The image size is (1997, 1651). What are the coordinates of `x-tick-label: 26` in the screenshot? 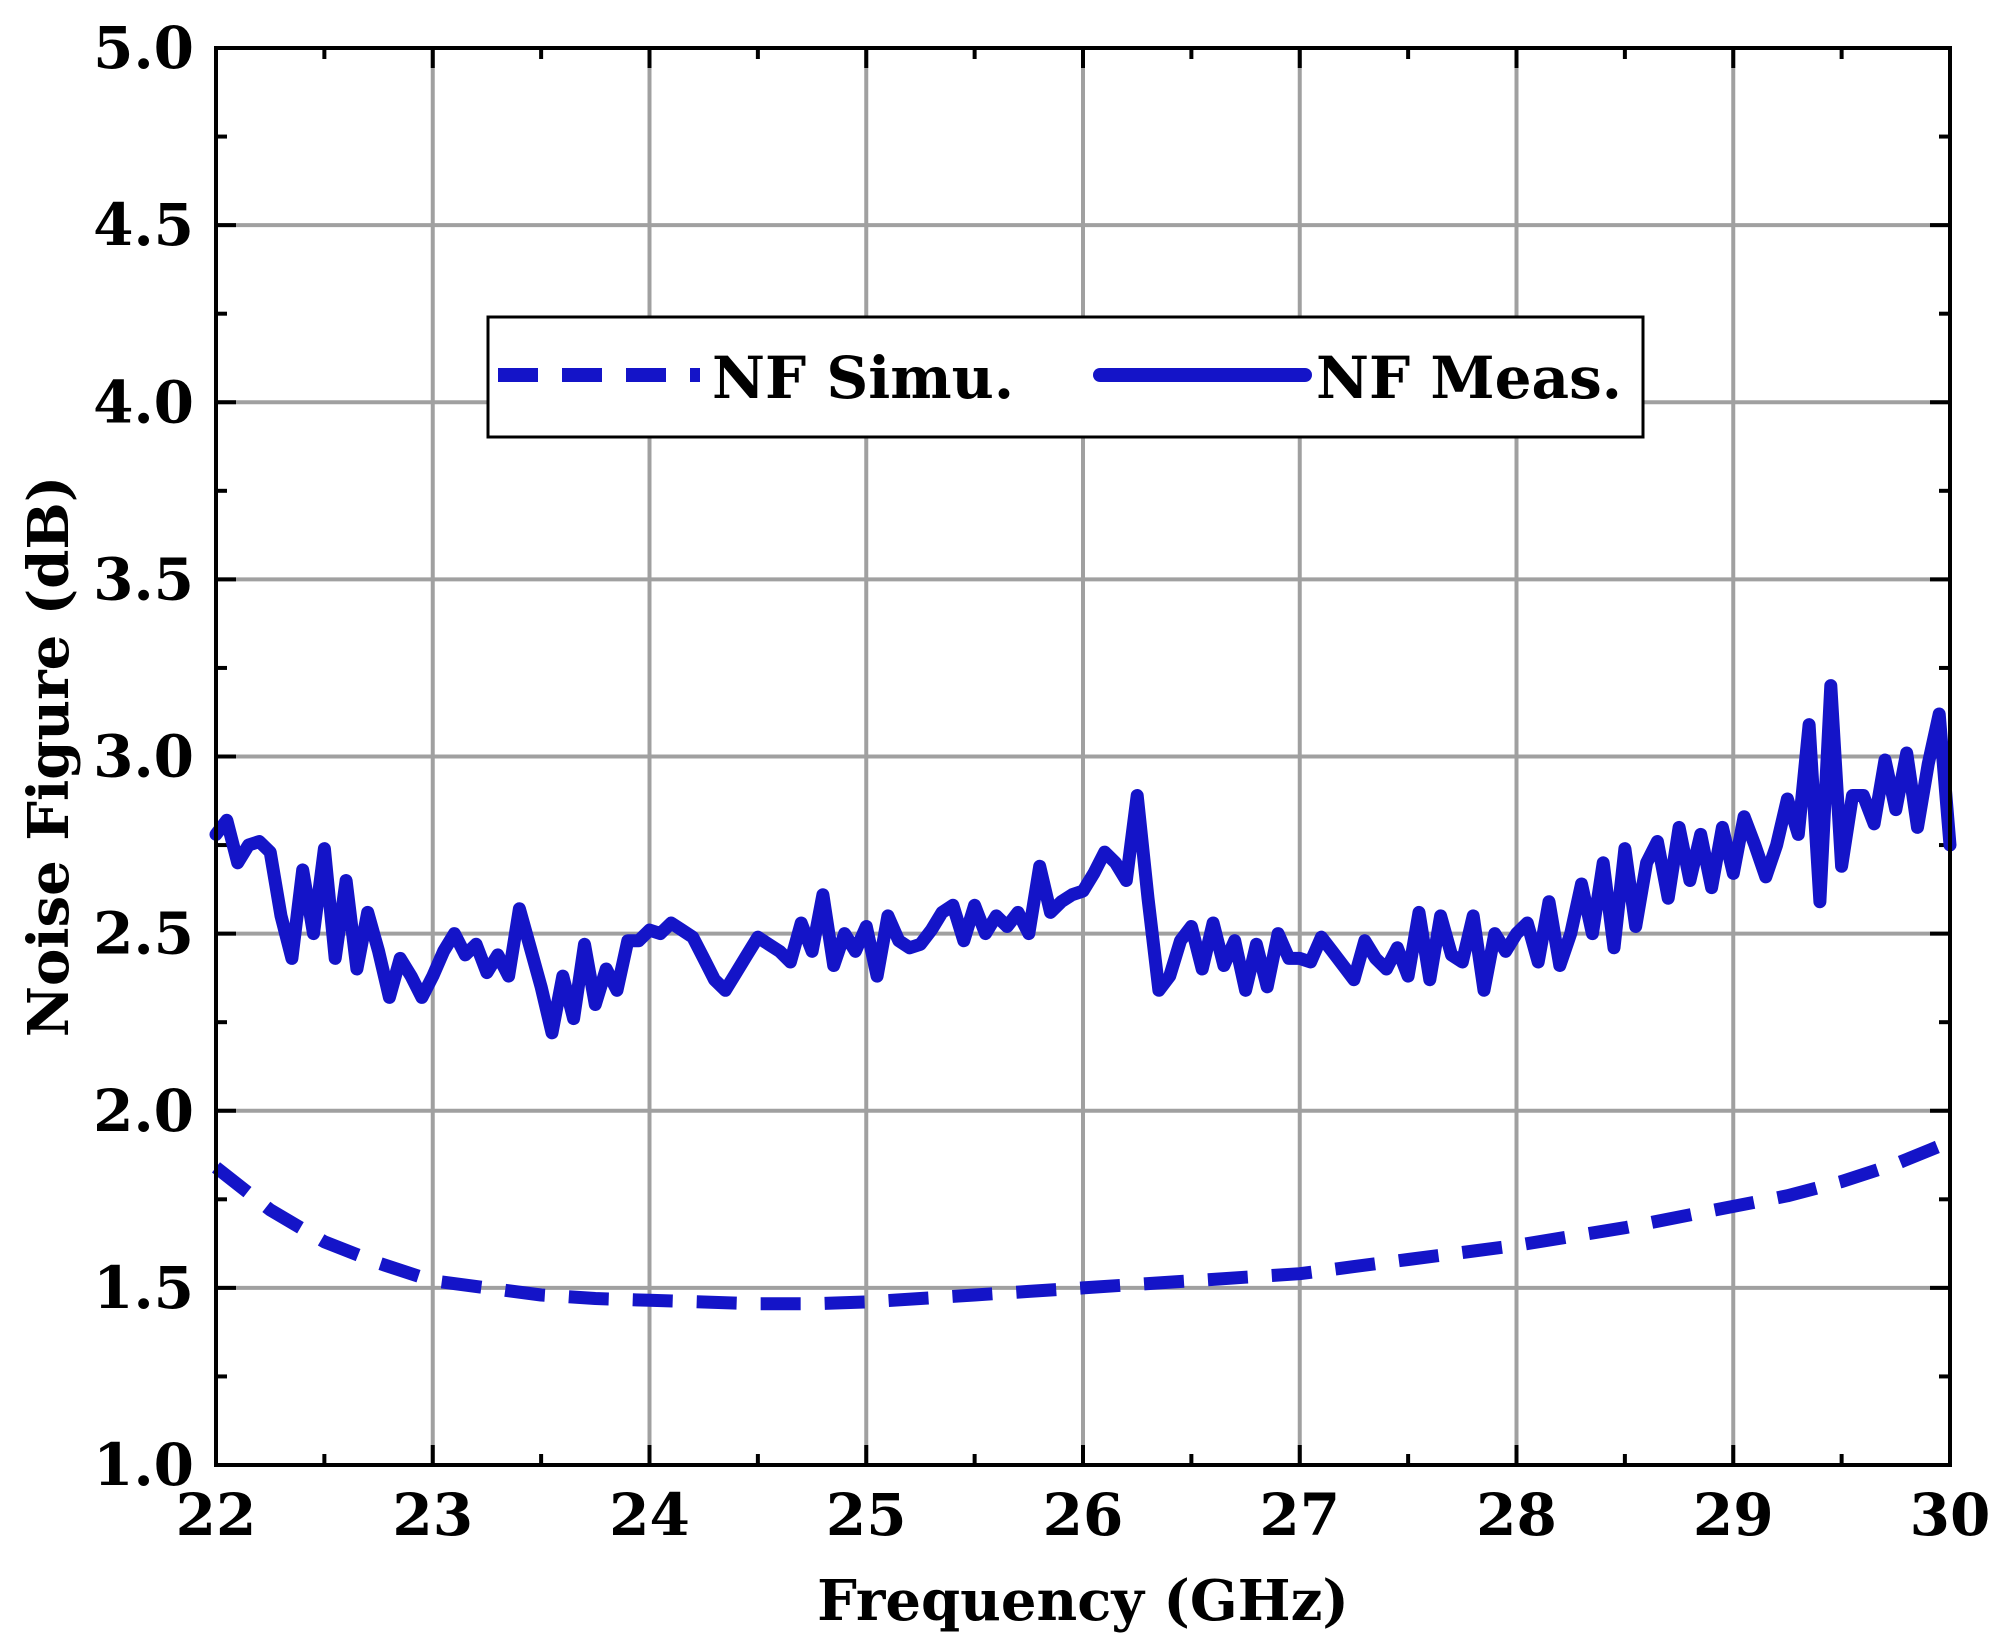 It's located at (1083, 1515).